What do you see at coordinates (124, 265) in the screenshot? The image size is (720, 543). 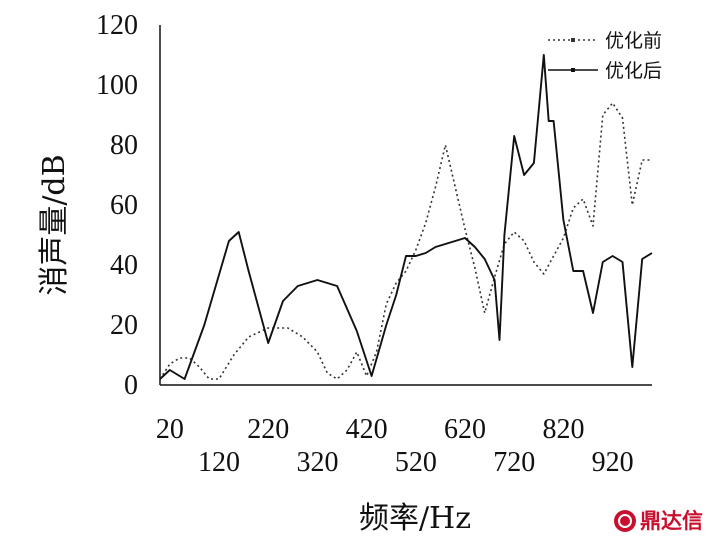 I see `y-tick-label: 40` at bounding box center [124, 265].